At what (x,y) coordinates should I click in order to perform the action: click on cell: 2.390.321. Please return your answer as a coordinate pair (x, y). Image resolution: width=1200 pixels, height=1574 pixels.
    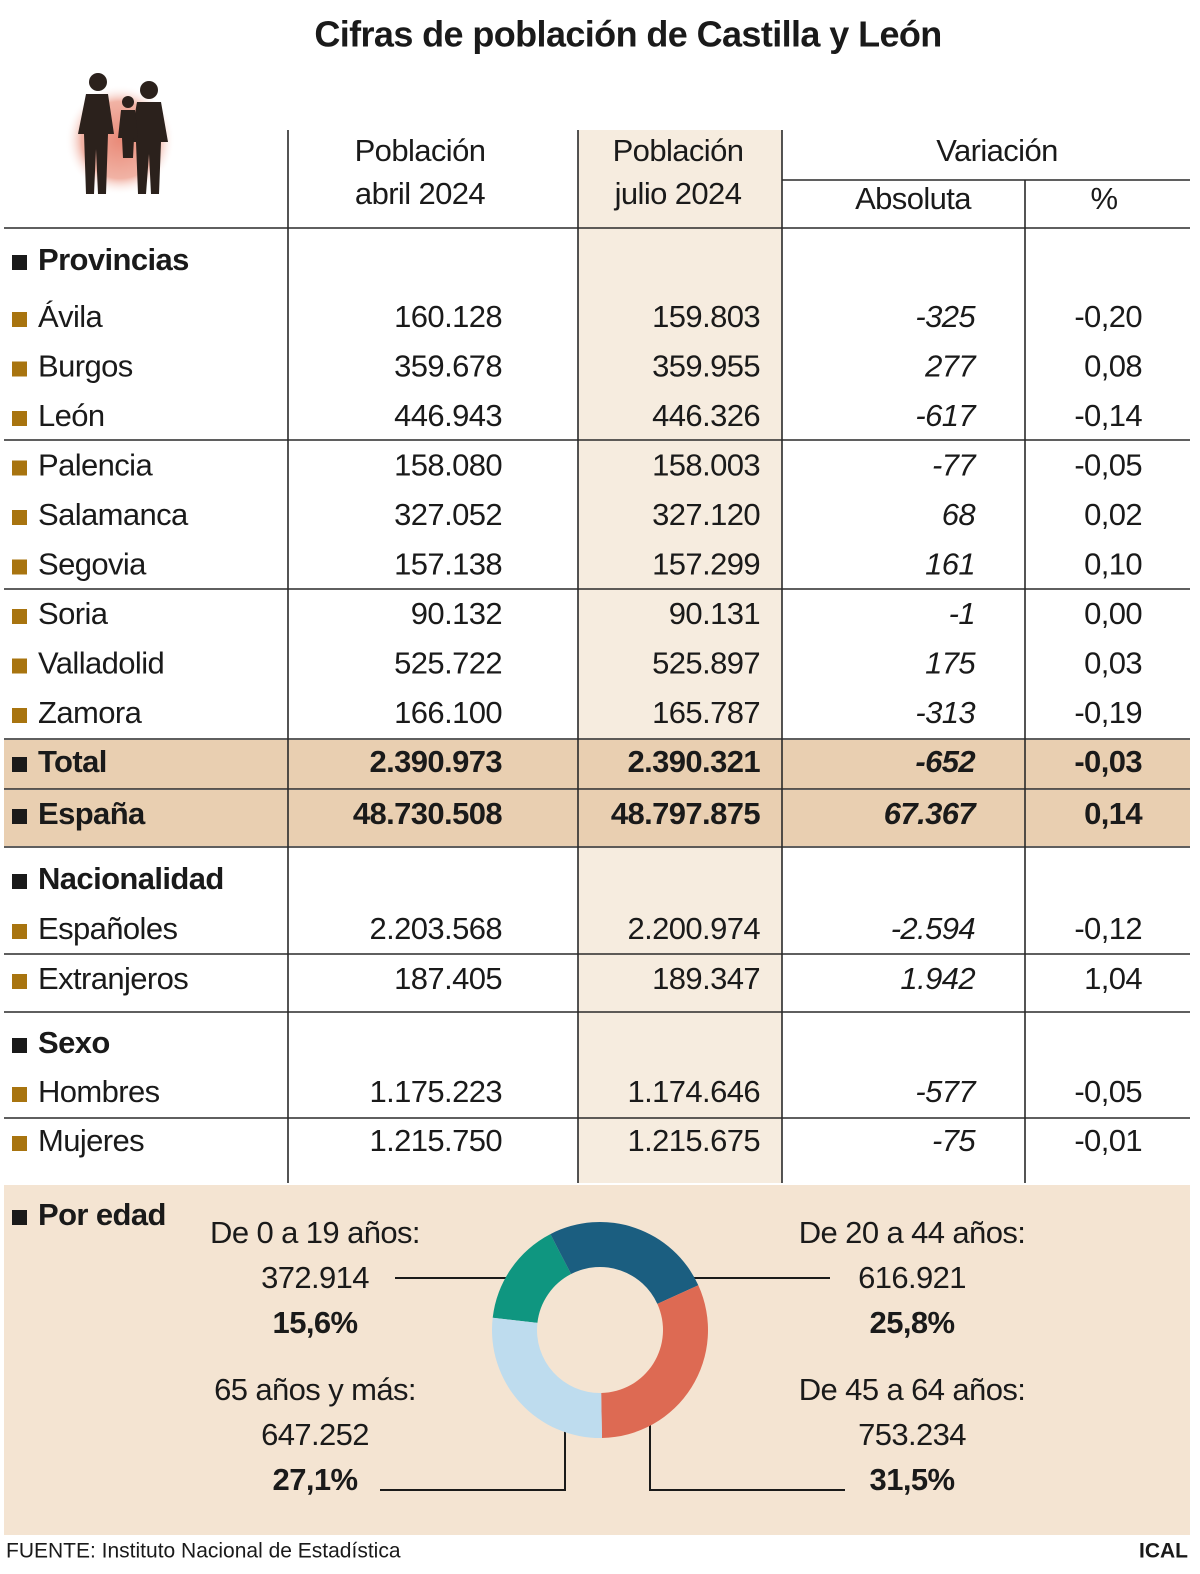
    Looking at the image, I should click on (693, 761).